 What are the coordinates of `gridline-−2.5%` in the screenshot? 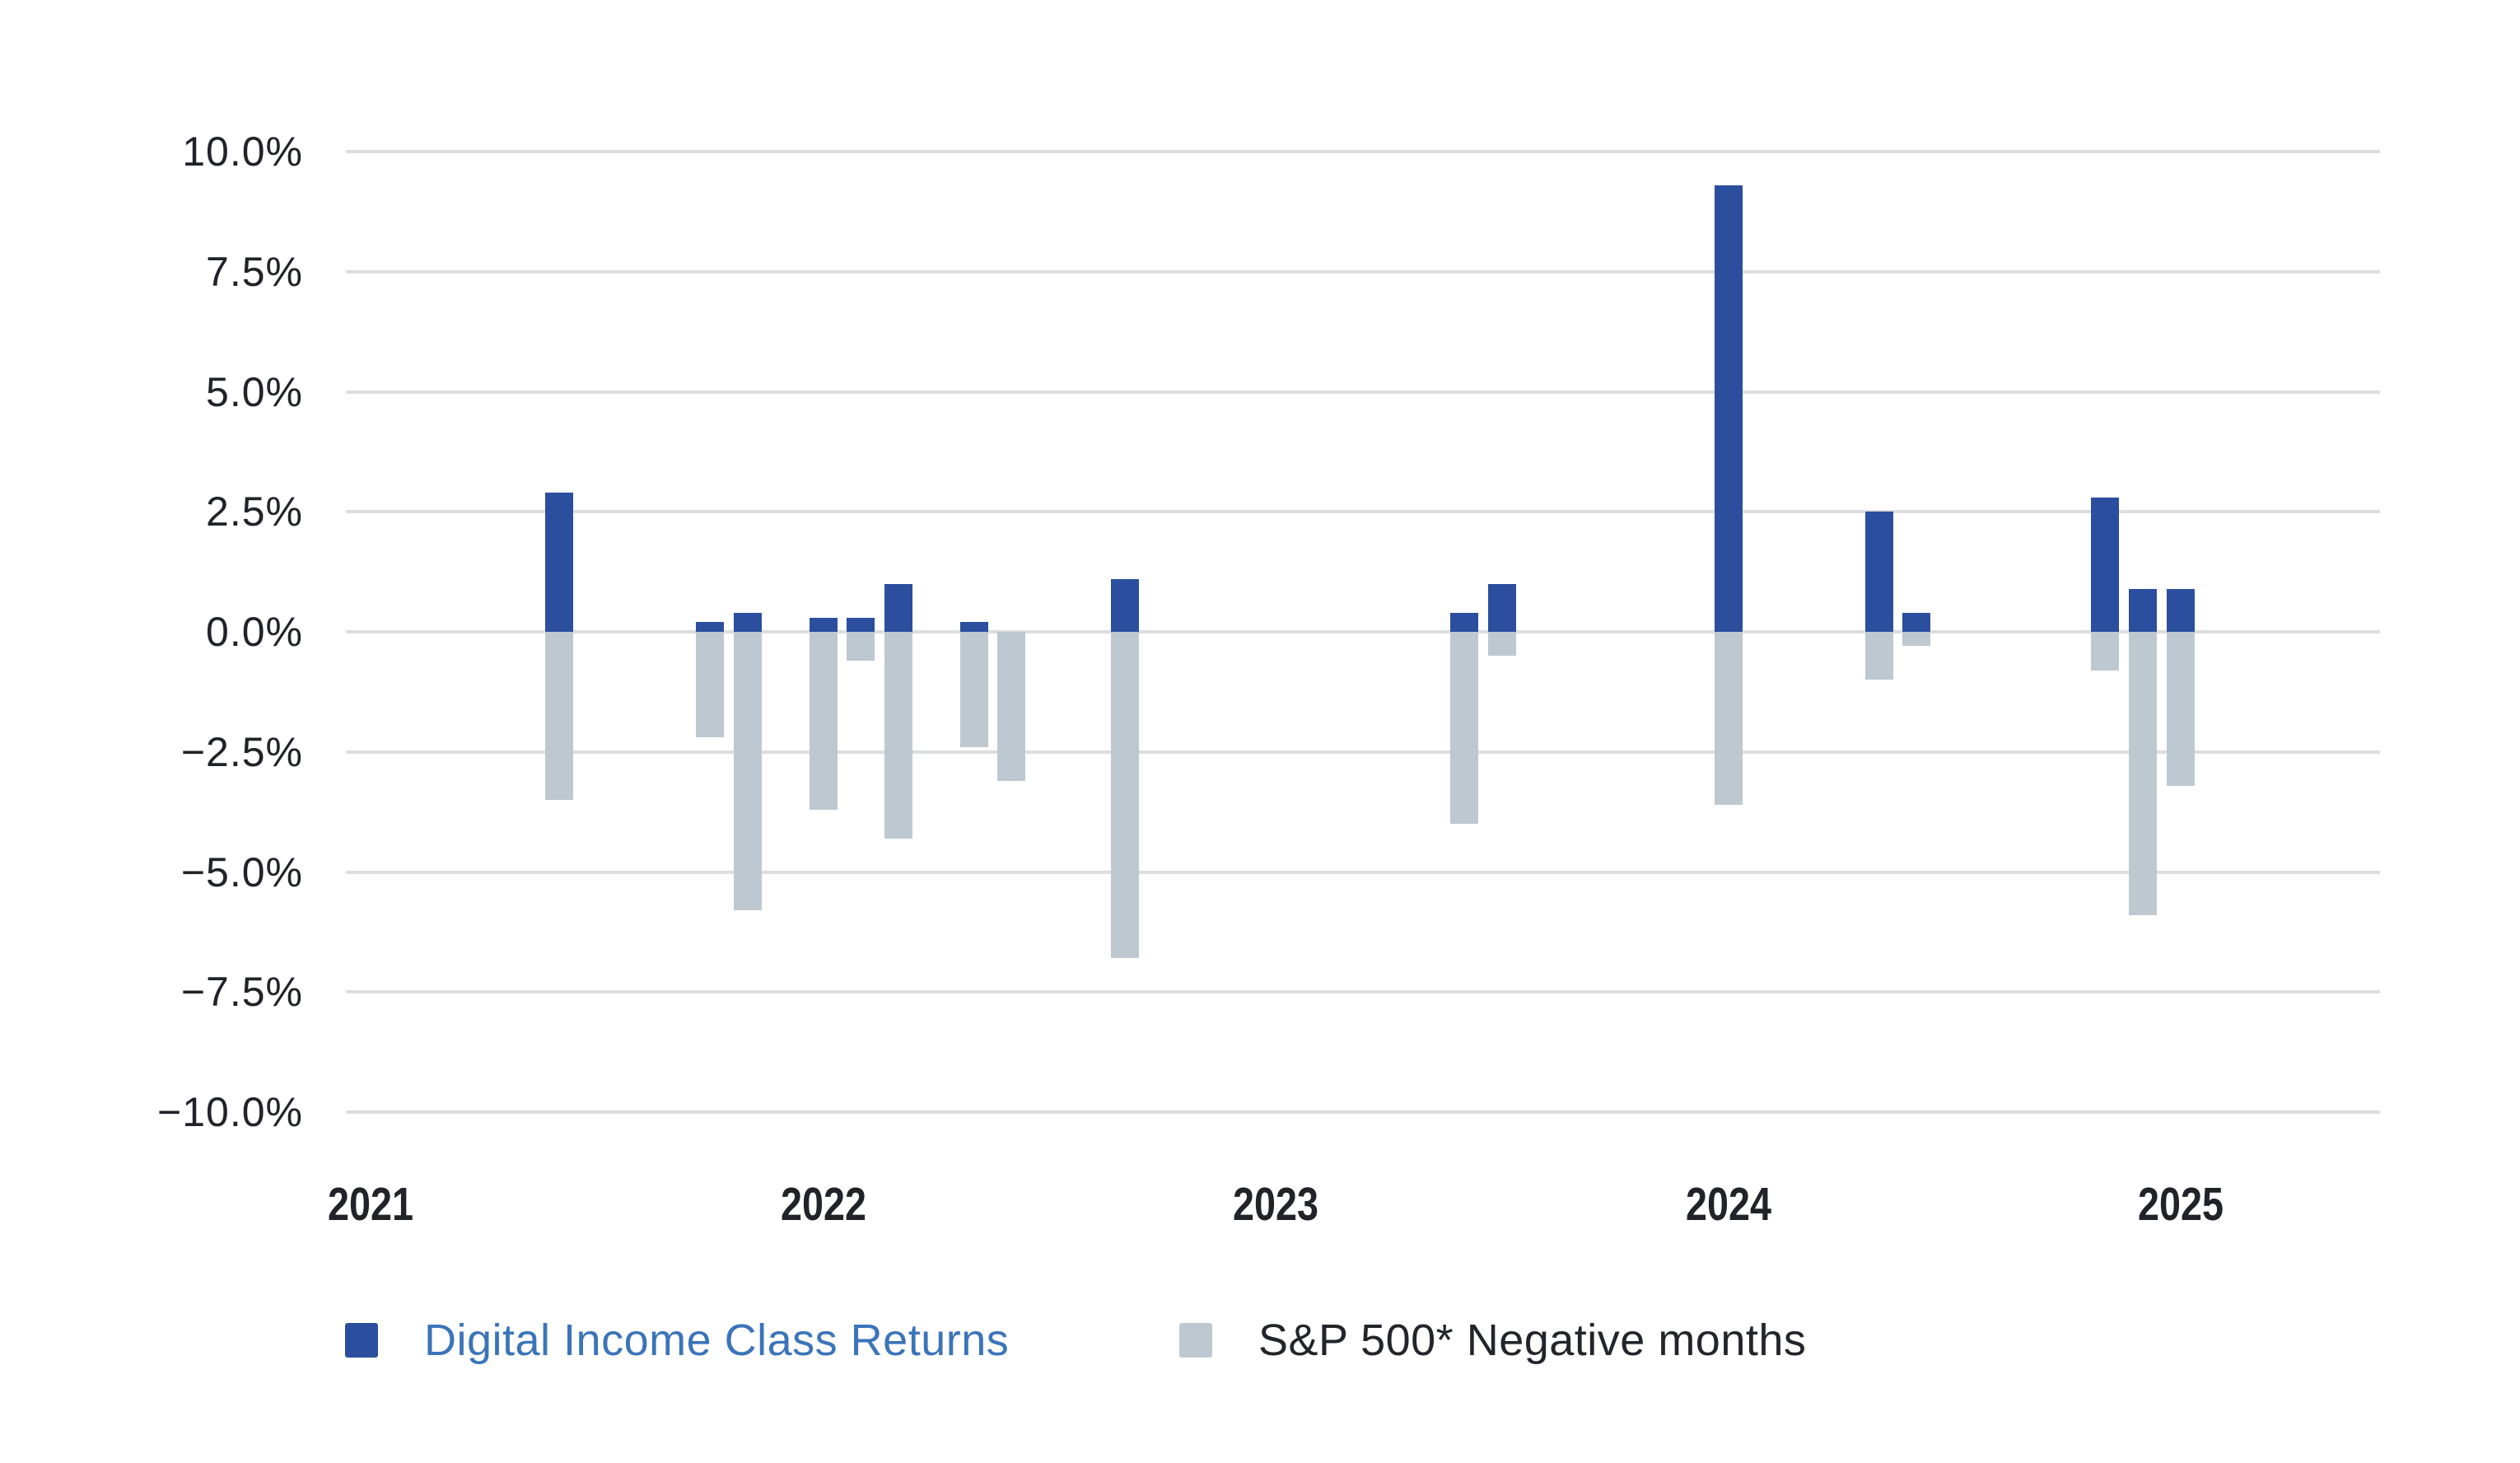 It's located at (1363, 752).